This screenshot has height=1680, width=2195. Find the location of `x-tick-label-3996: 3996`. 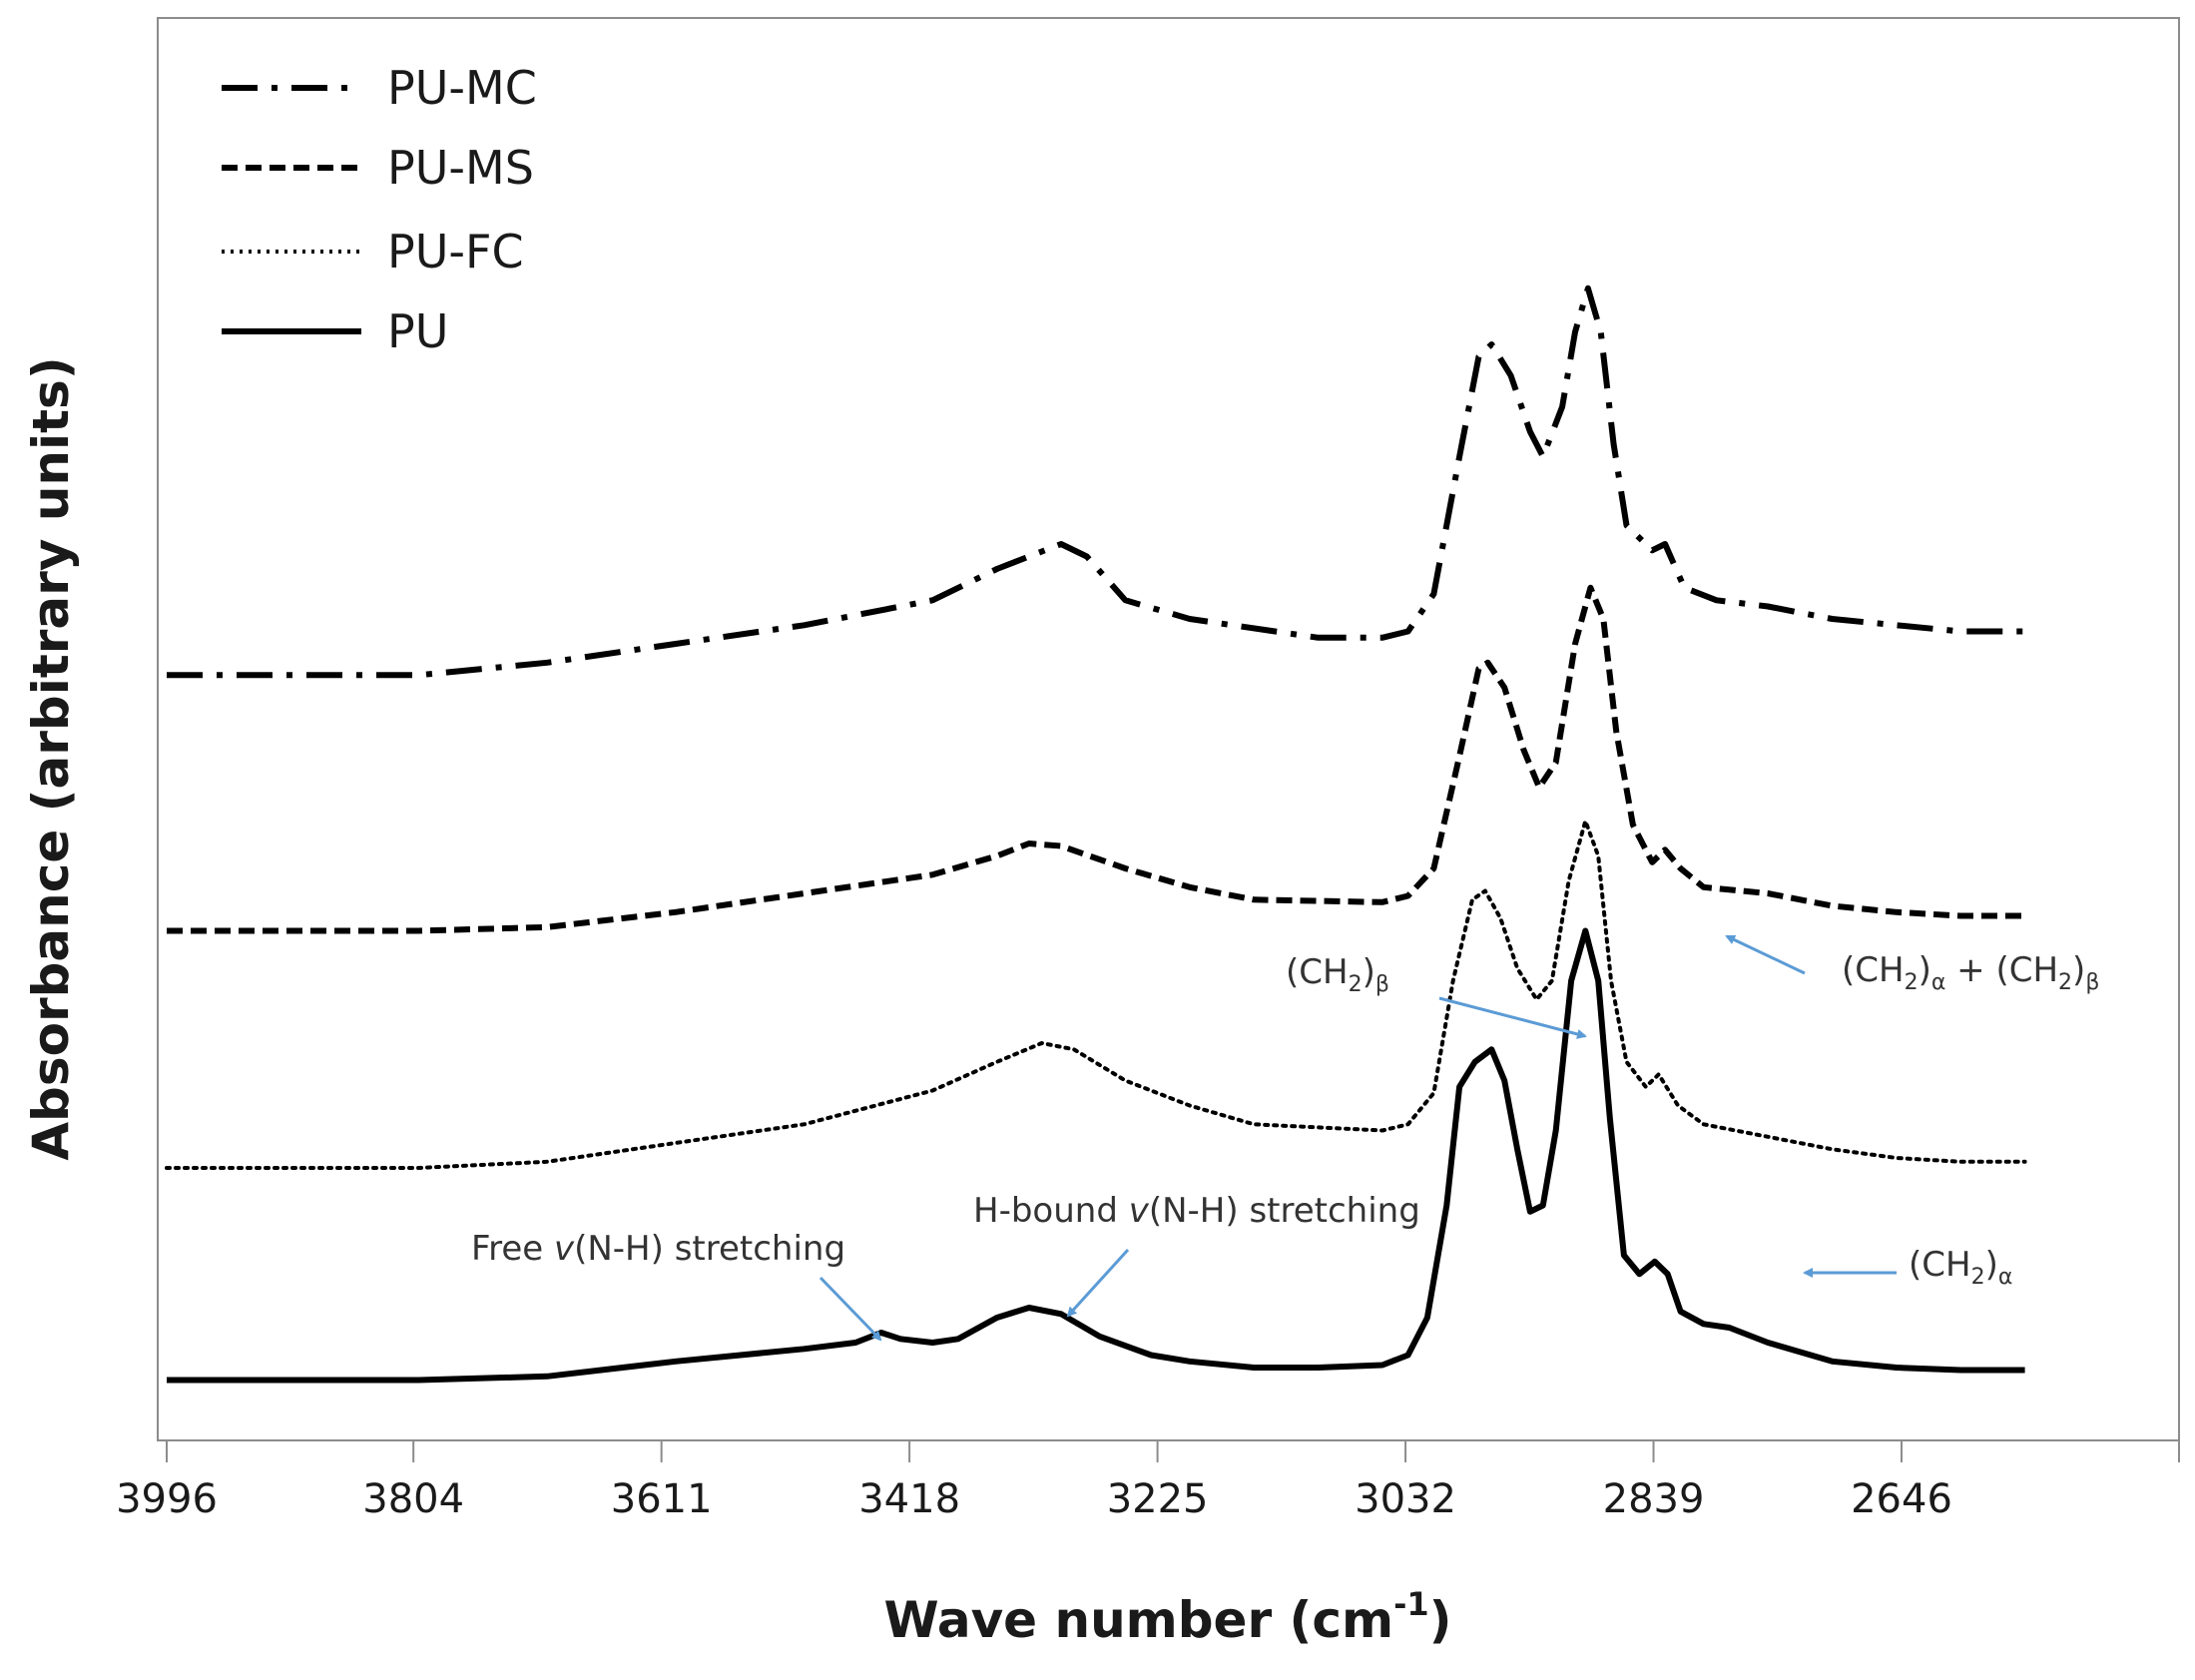

x-tick-label-3996: 3996 is located at coordinates (167, 1499).